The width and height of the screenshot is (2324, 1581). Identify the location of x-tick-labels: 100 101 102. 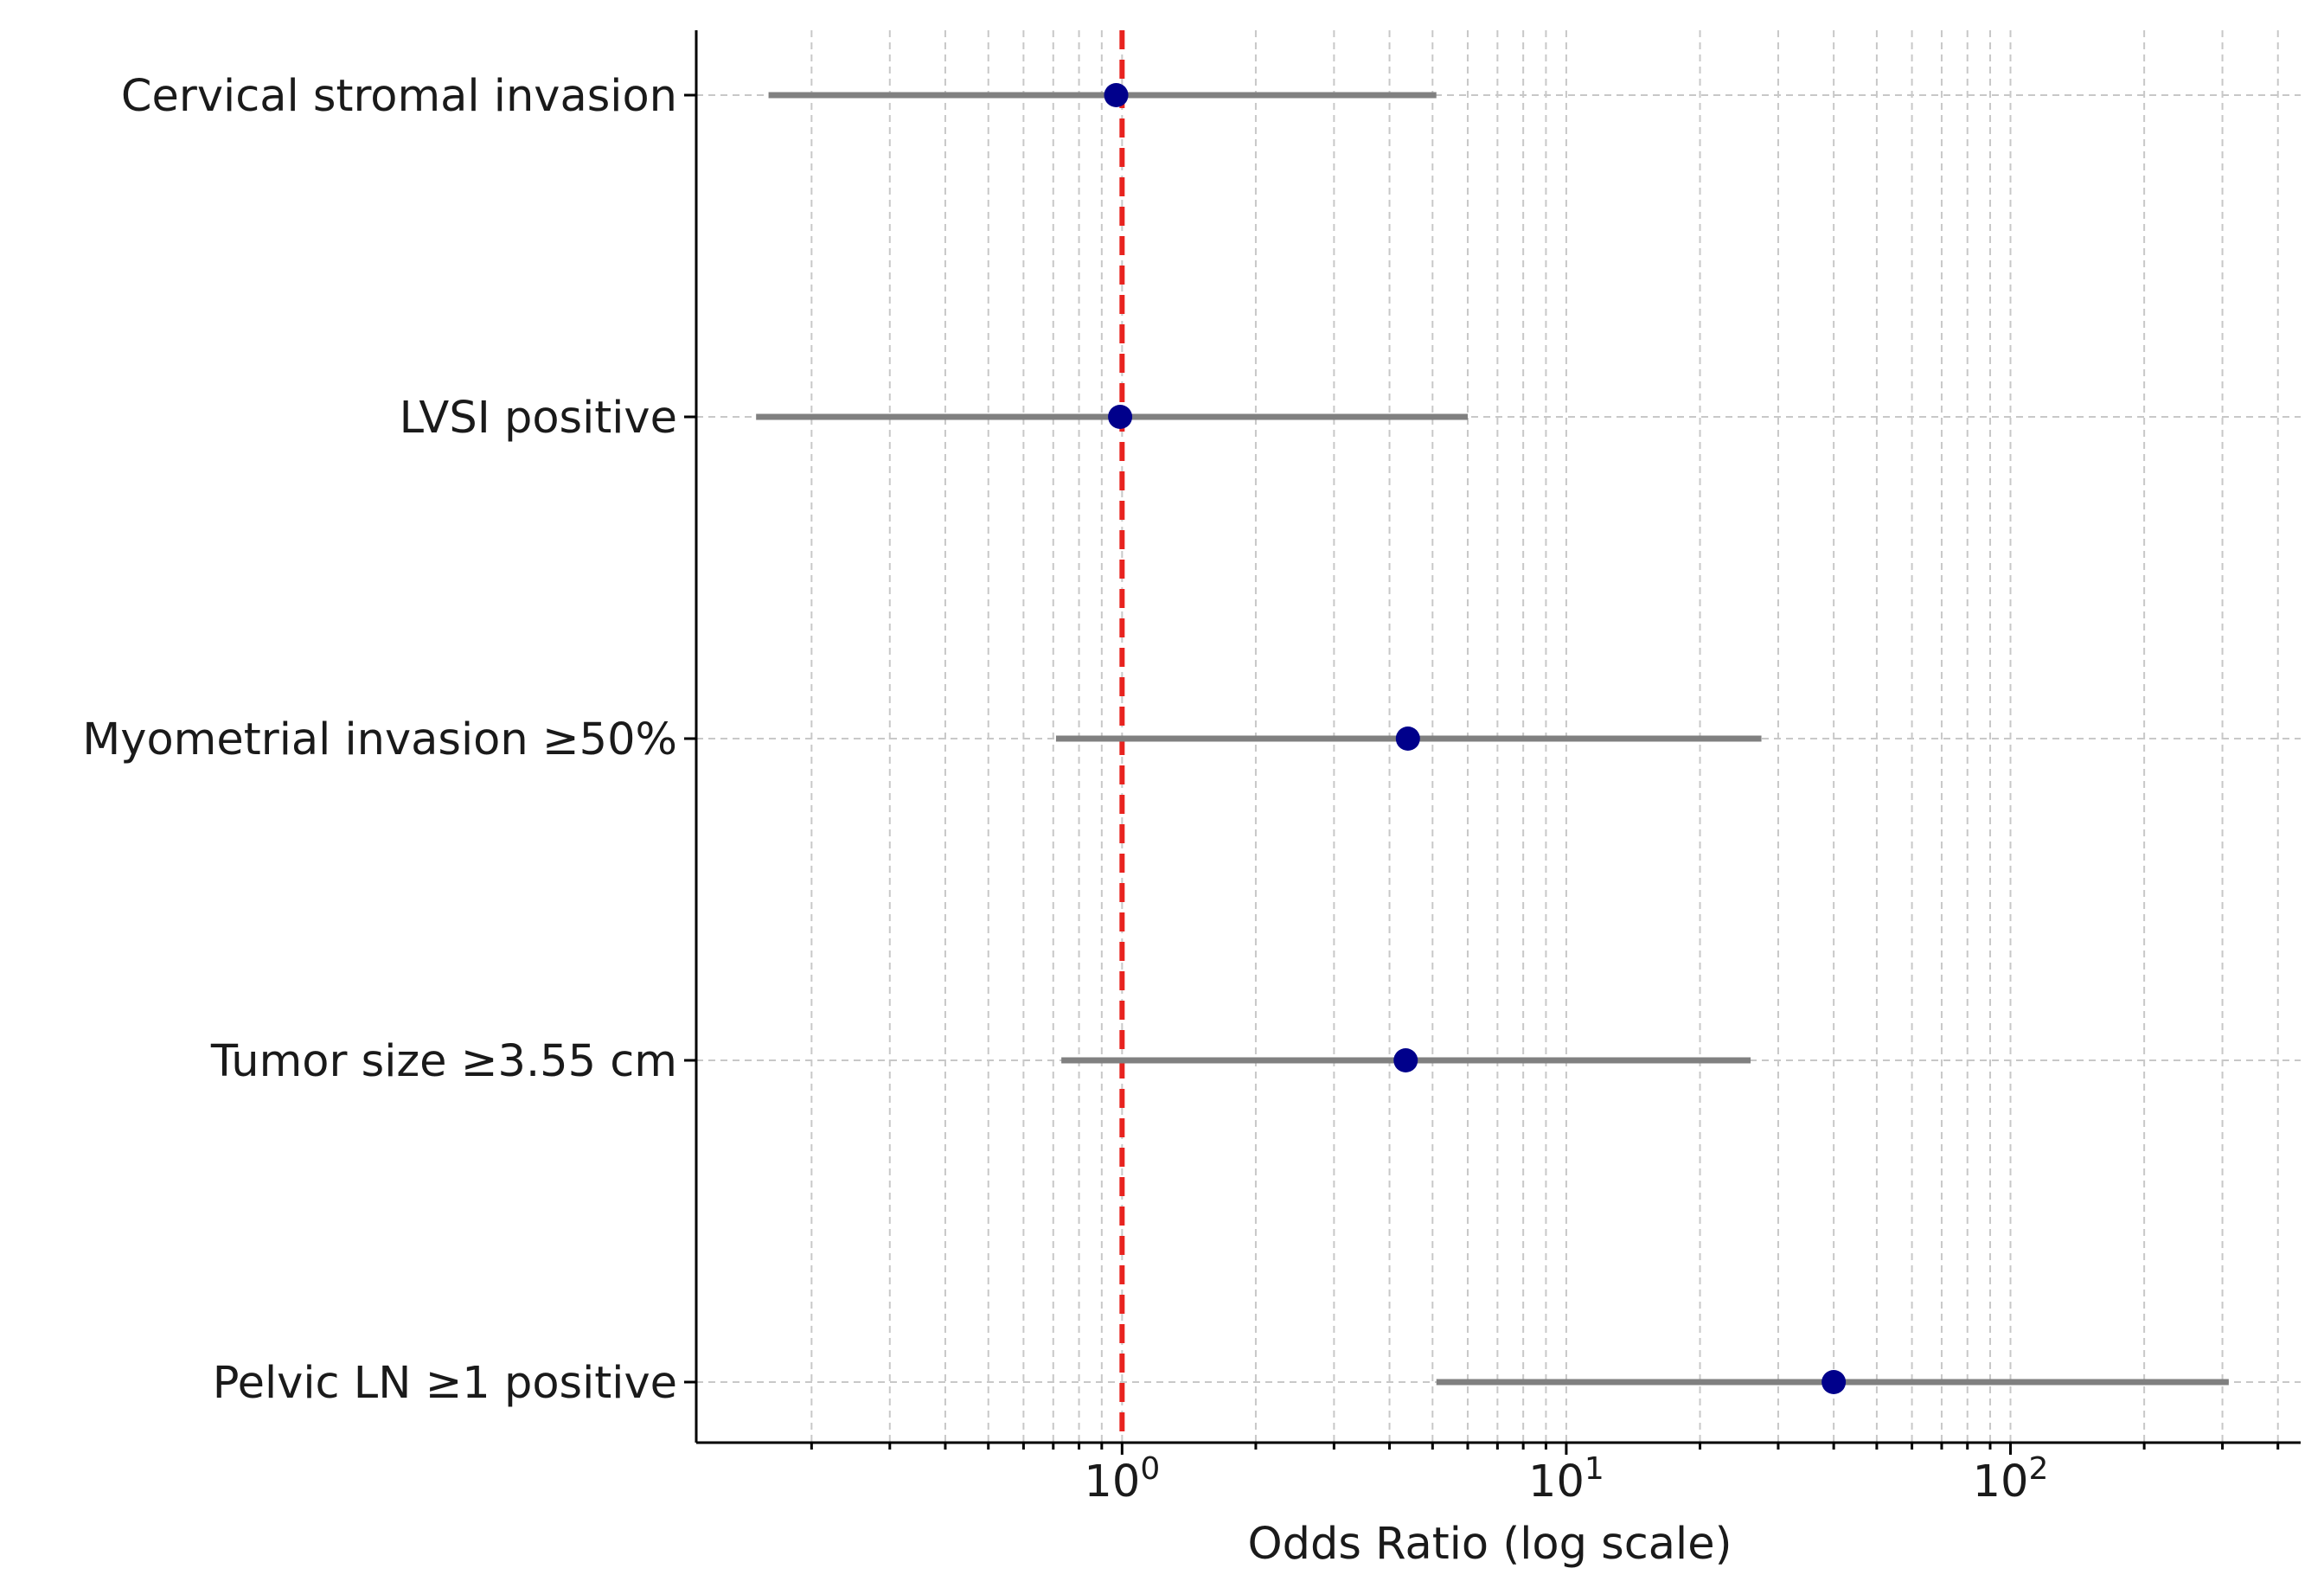
(1545, 1475).